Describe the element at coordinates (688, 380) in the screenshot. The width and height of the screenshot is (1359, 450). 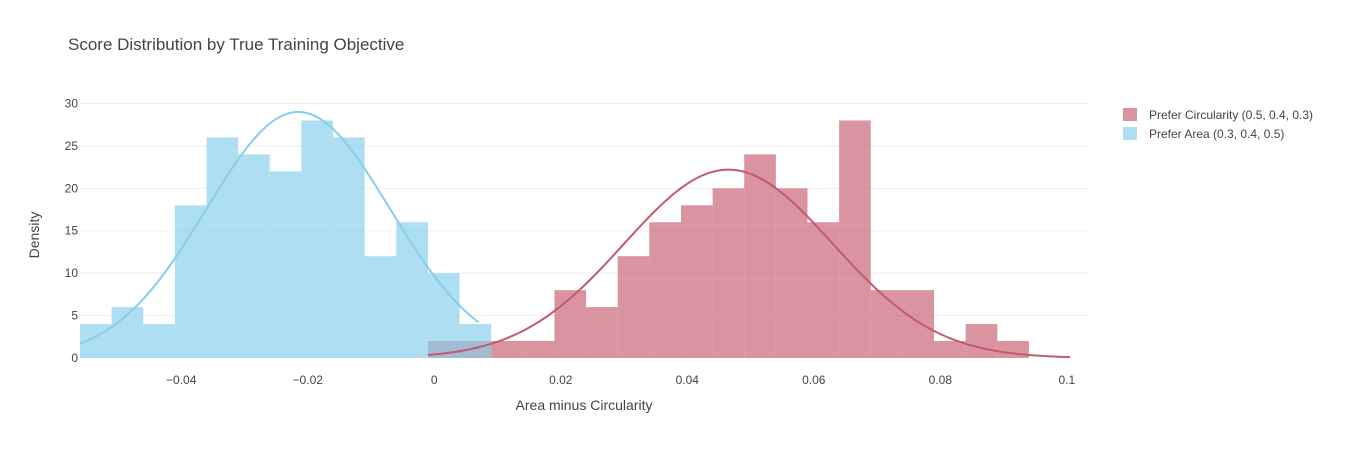
I see `x-tick-label: 0.04` at that location.